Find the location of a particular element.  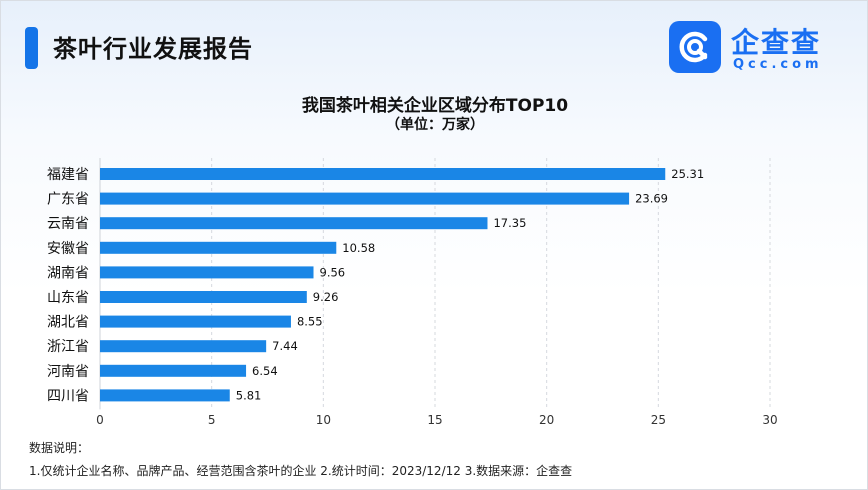

x-tick-label: 25 is located at coordinates (658, 420).